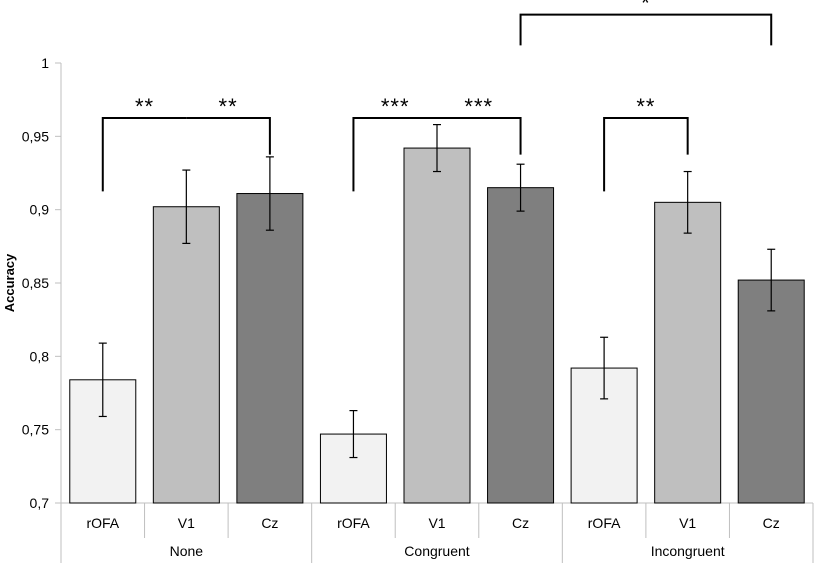  I want to click on bar-congruent-cz, so click(521, 345).